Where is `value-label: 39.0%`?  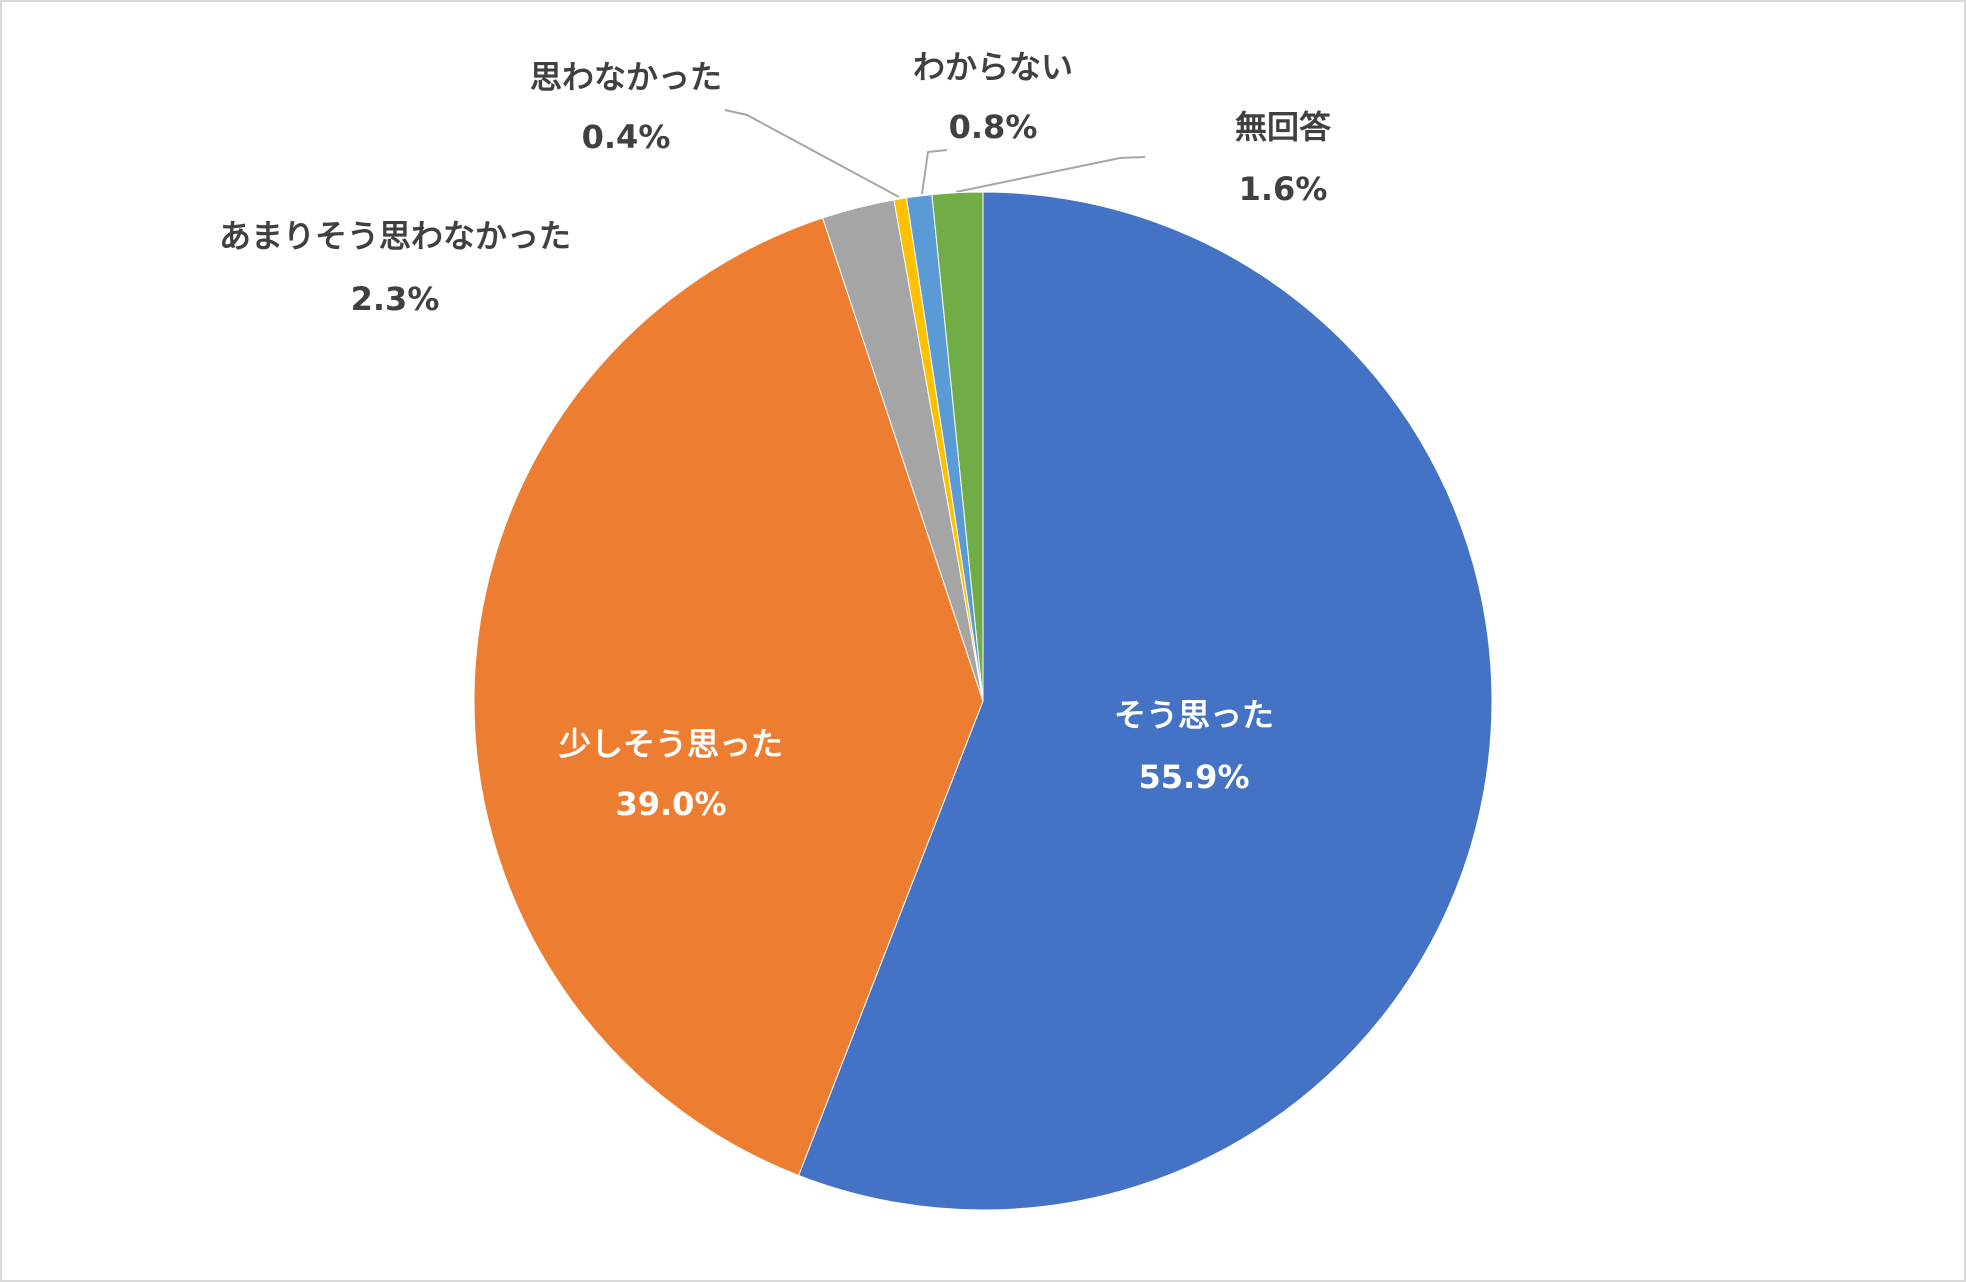 value-label: 39.0% is located at coordinates (670, 804).